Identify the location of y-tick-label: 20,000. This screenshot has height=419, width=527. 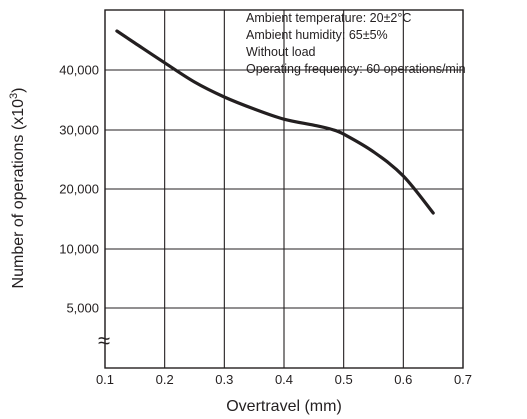
(79, 189).